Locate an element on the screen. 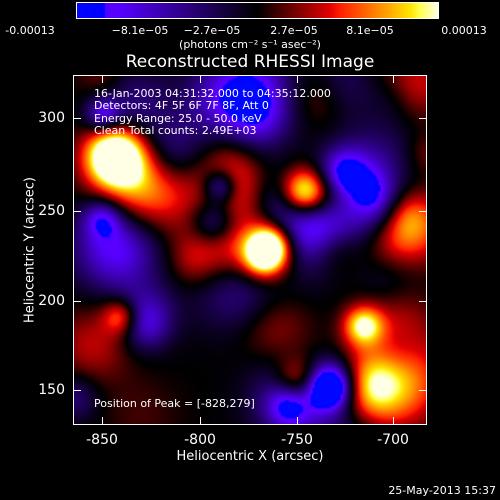 Image resolution: width=500 pixels, height=500 pixels. colorbar-tick: −8.1e−05 is located at coordinates (140, 30).